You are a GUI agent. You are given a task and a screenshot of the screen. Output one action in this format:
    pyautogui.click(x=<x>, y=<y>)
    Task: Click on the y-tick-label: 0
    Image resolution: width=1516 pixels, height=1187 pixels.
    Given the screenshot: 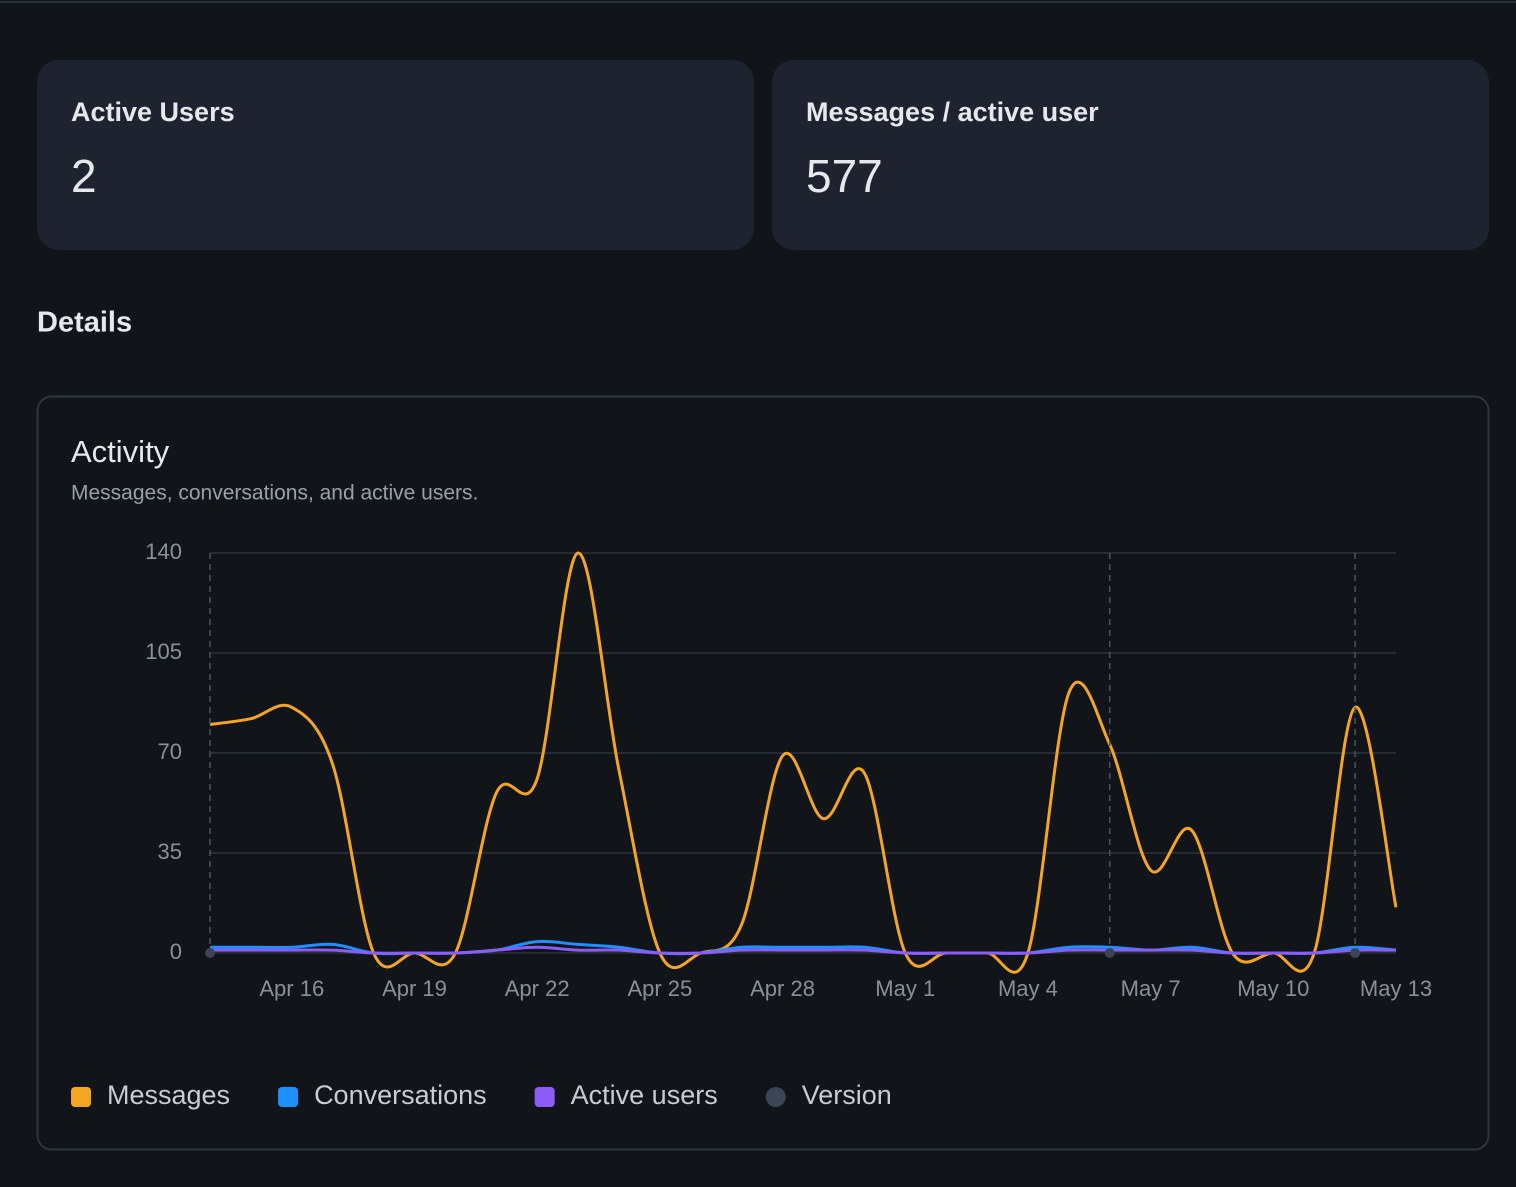 What is the action you would take?
    pyautogui.click(x=176, y=951)
    